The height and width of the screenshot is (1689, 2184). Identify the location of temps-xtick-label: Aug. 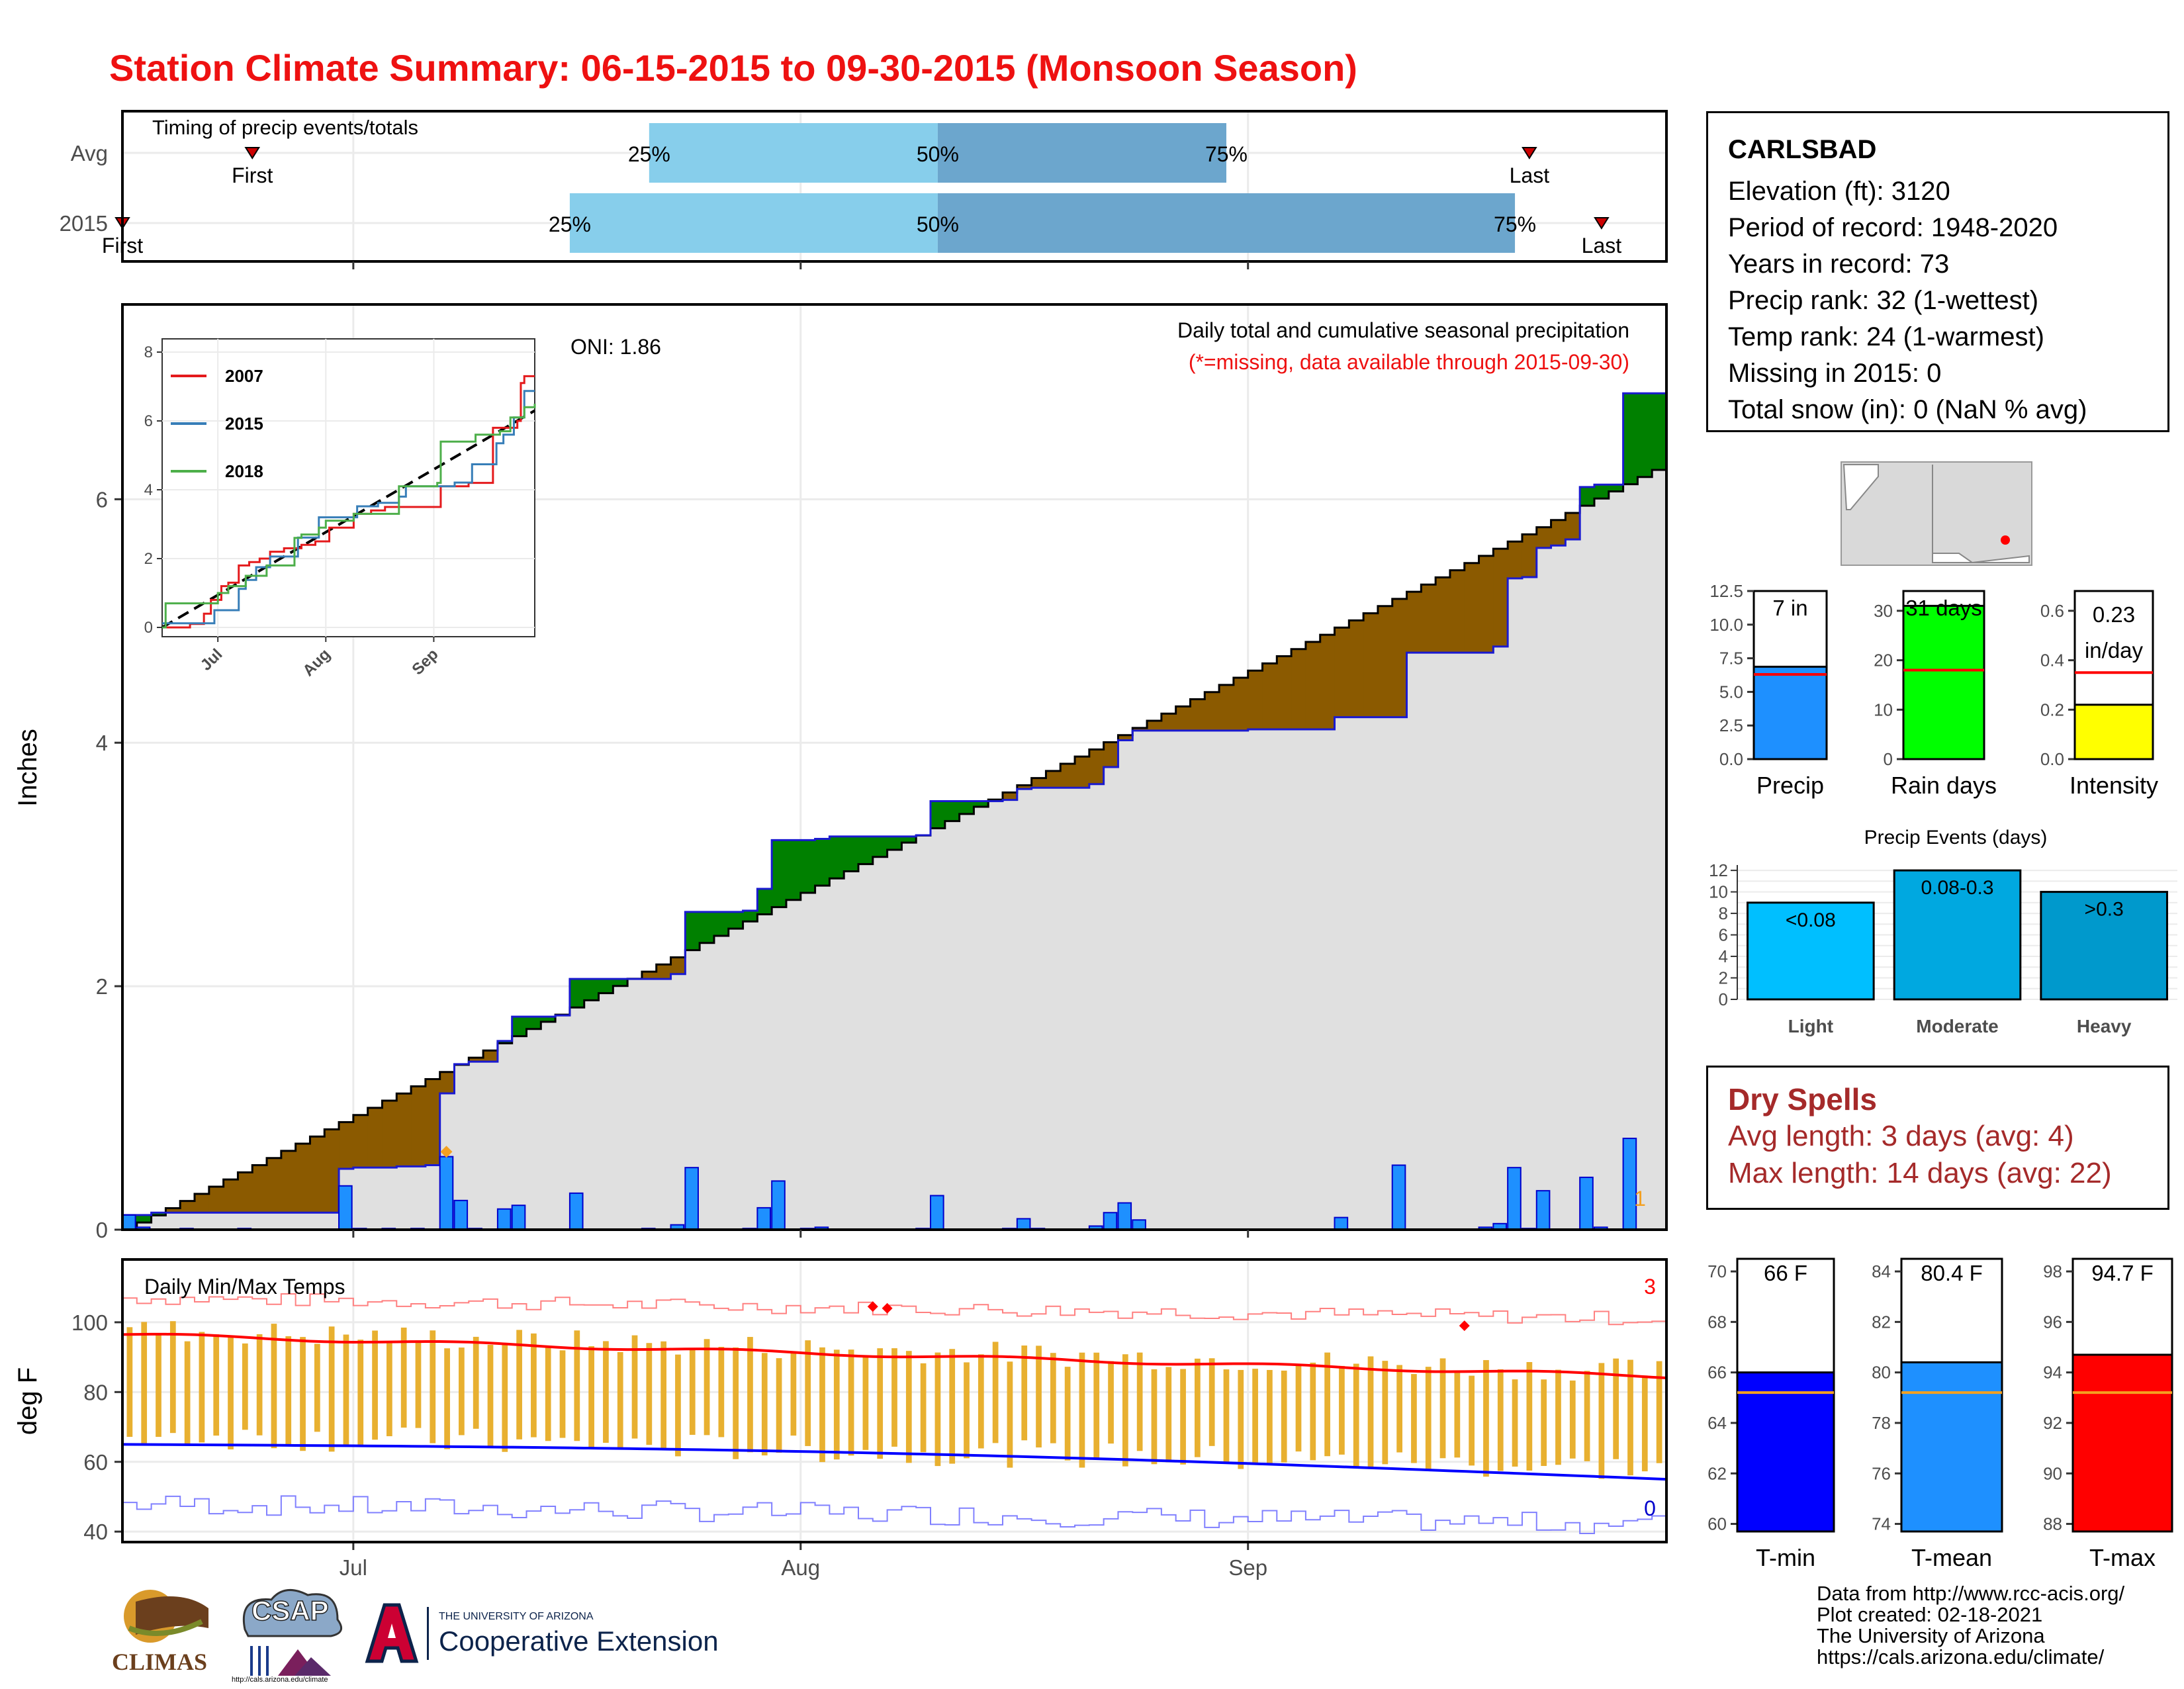
(800, 1567).